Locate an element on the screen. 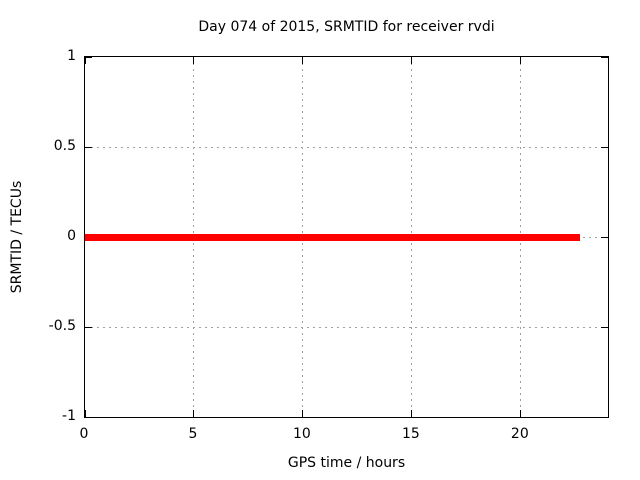 The height and width of the screenshot is (480, 640). x-tick-label: 20 is located at coordinates (519, 434).